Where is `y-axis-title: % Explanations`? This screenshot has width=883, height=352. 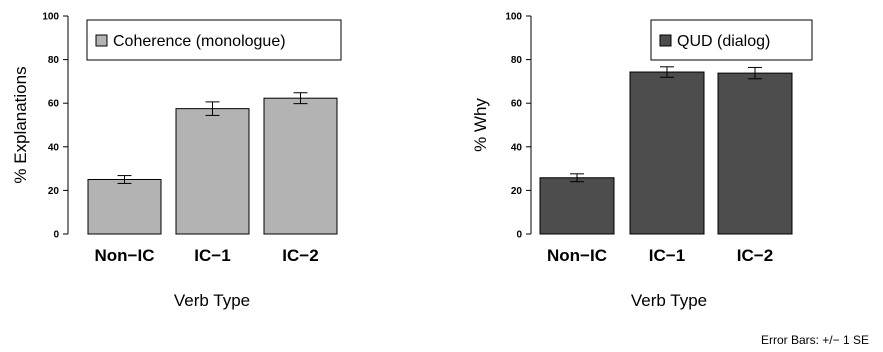 y-axis-title: % Explanations is located at coordinates (20, 124).